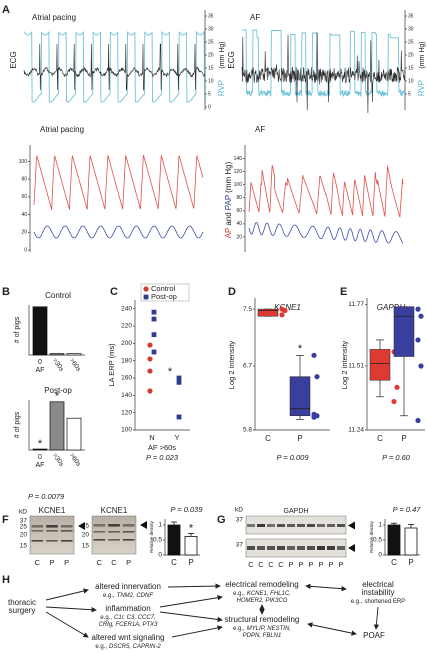 Image resolution: width=427 pixels, height=653 pixels. I want to click on axis-label: Log 2 intensity, so click(344, 365).